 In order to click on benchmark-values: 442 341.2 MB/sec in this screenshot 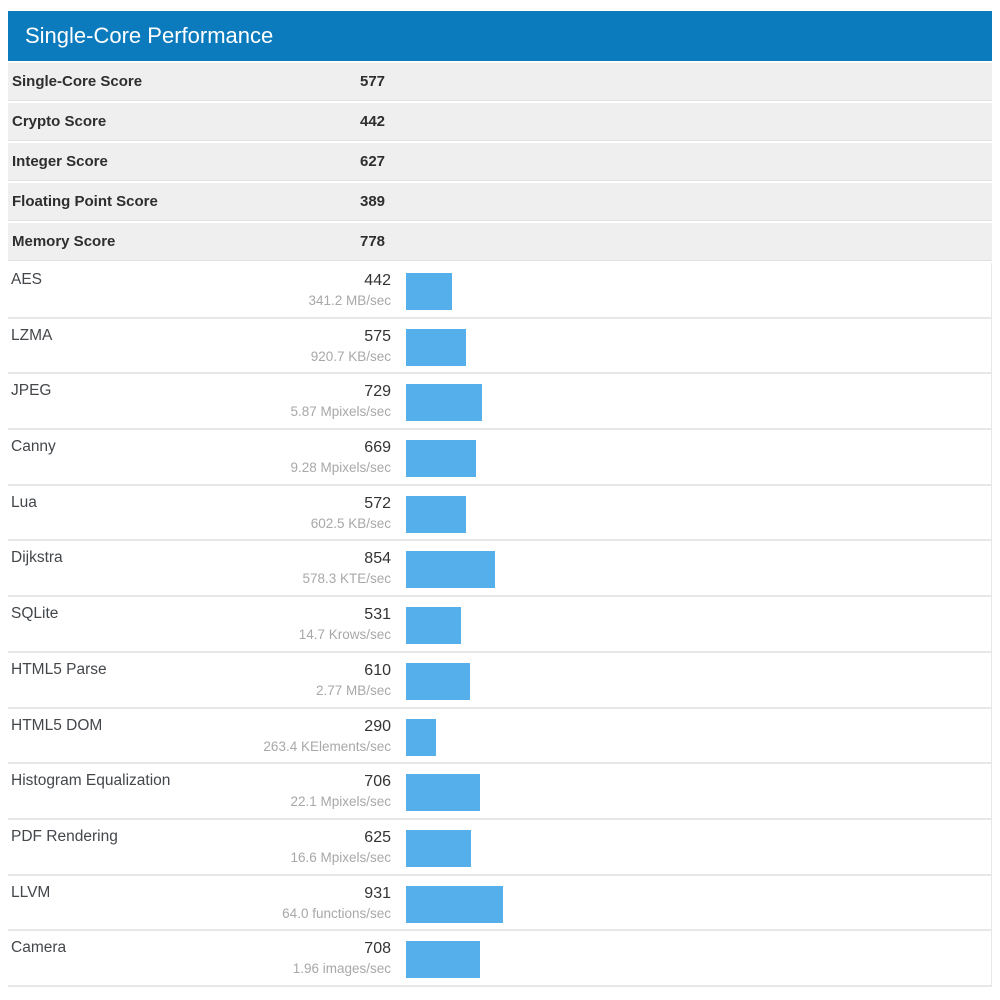, I will do `click(199, 290)`.